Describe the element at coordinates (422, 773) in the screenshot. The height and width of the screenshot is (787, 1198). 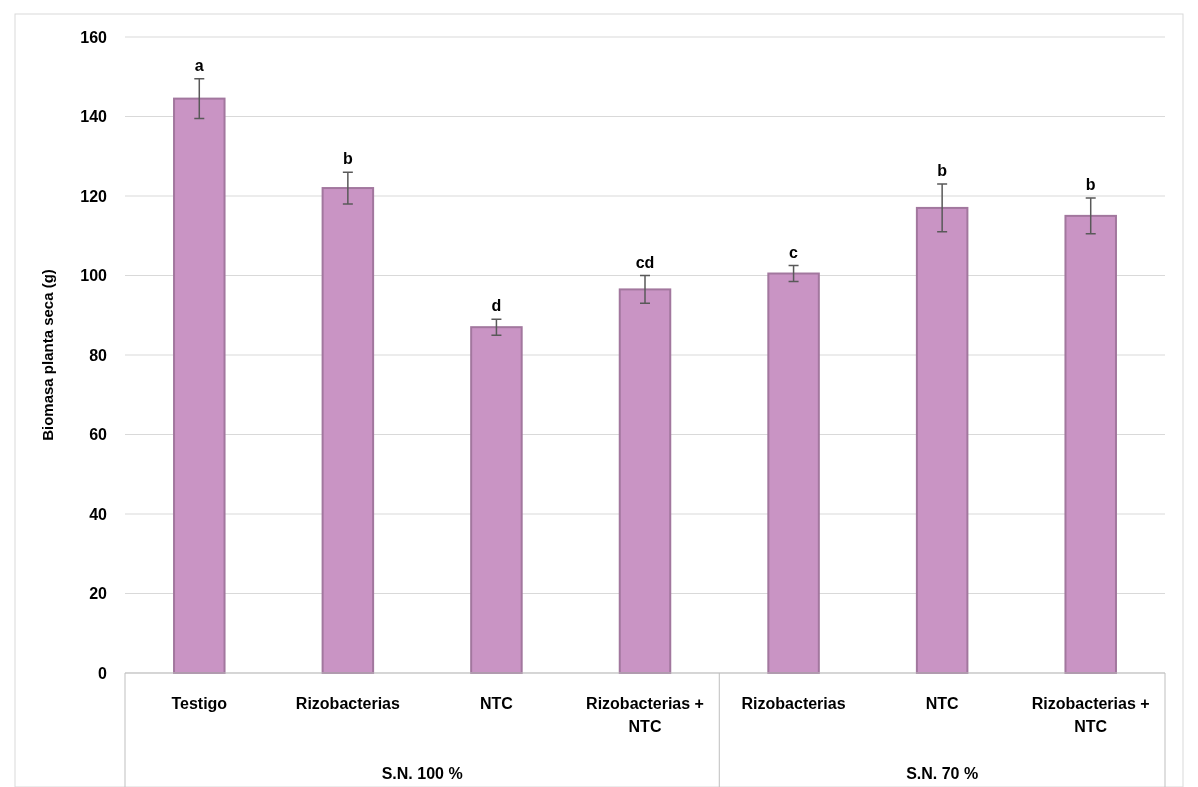
I see `text: S.N. 100 %` at that location.